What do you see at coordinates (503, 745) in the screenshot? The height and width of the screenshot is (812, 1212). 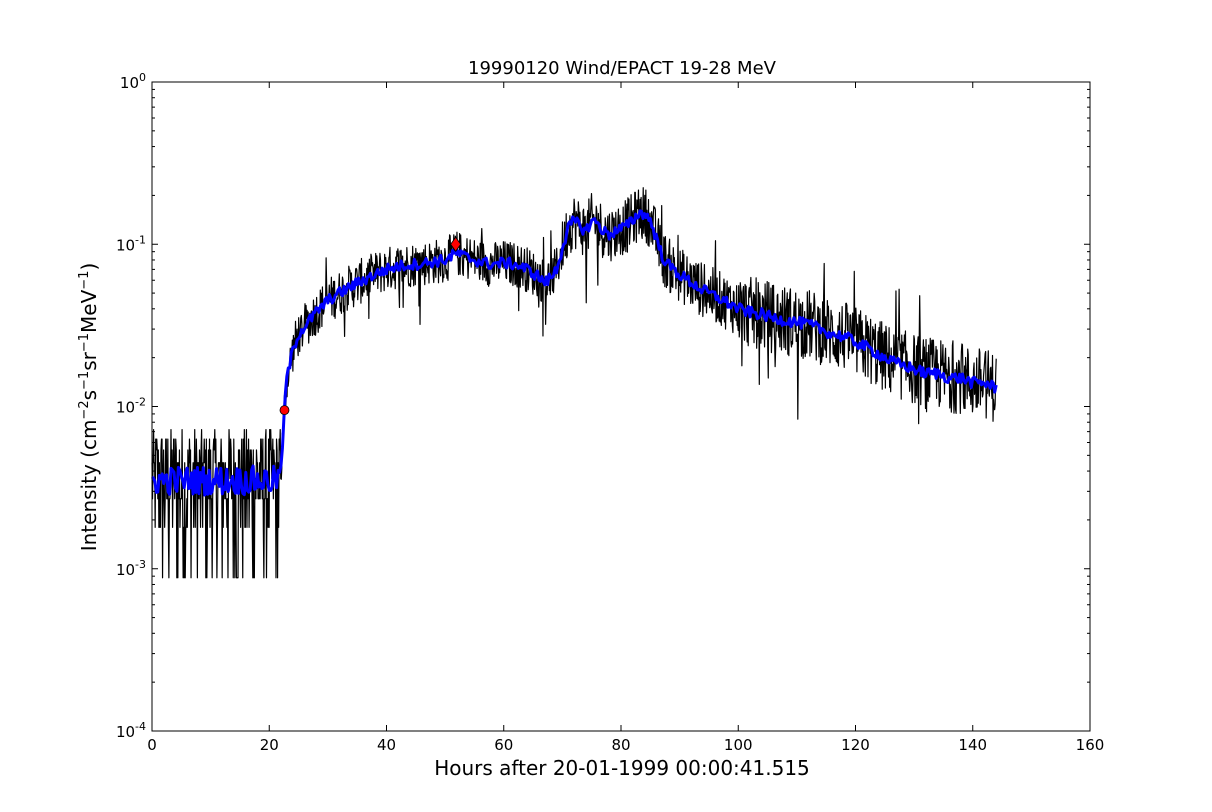 I see `x-tick-label: 60` at bounding box center [503, 745].